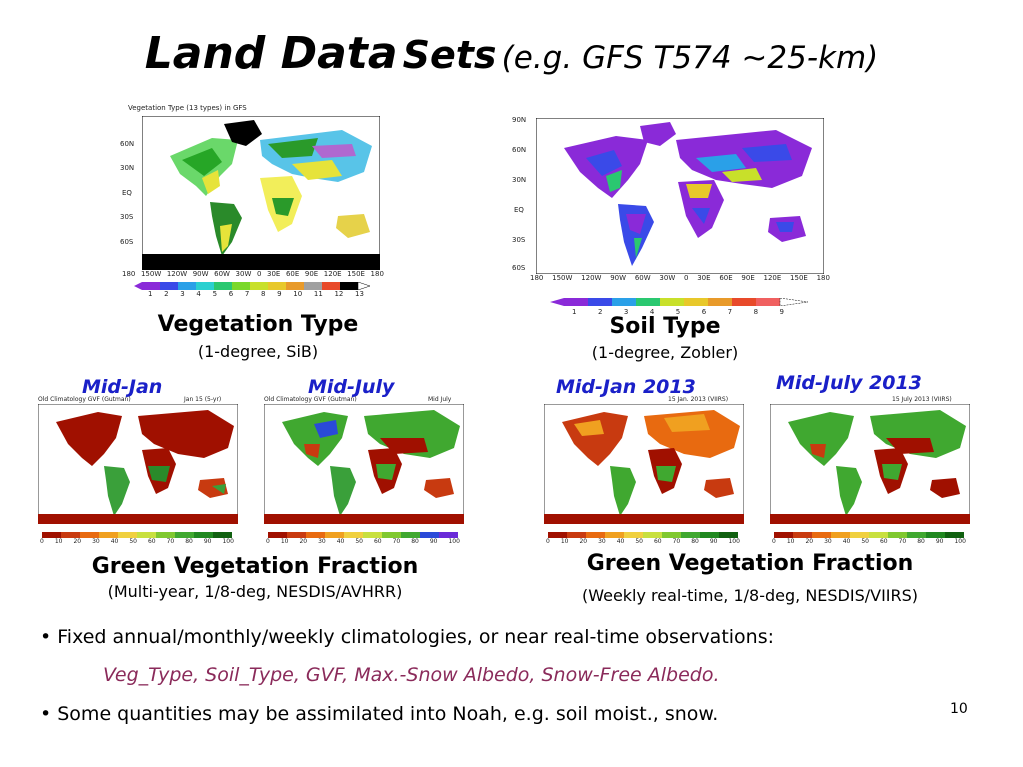 The height and width of the screenshot is (767, 1023). I want to click on veg-cb-label: 10, so click(298, 294).